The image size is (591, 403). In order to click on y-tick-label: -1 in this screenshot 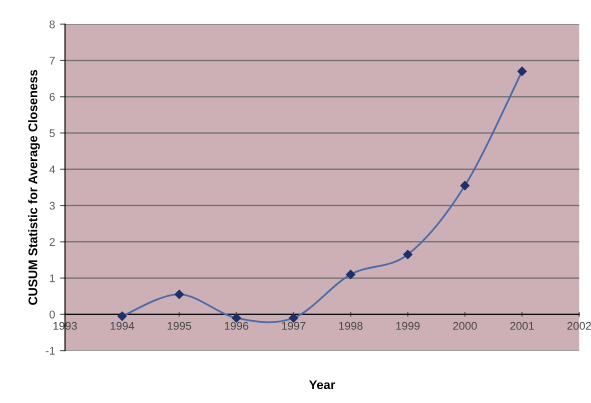, I will do `click(50, 350)`.